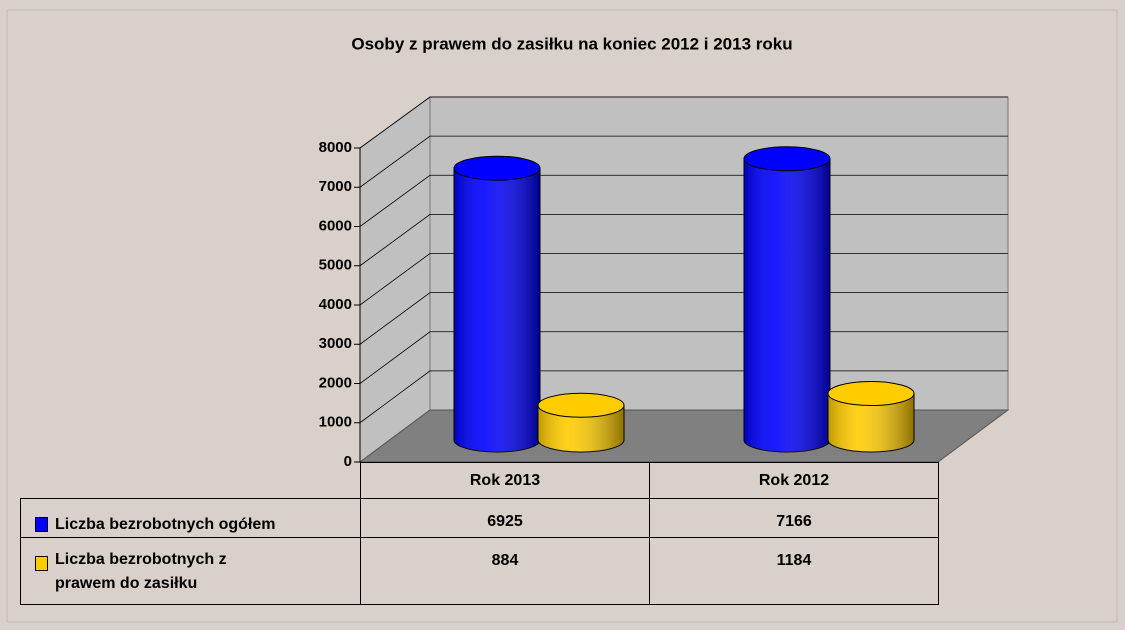  What do you see at coordinates (335, 382) in the screenshot?
I see `y-tick-label: 2000` at bounding box center [335, 382].